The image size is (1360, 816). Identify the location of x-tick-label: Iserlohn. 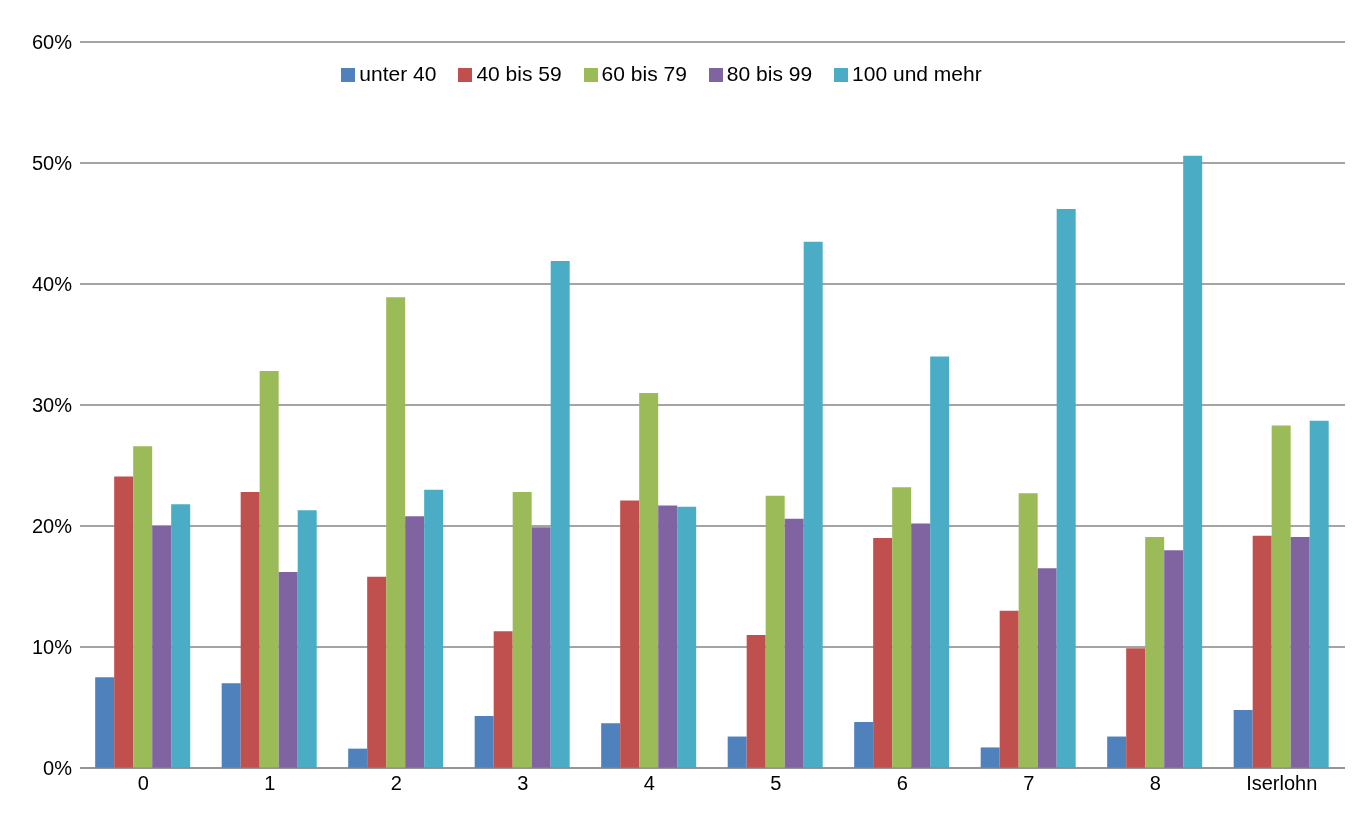
(1282, 783).